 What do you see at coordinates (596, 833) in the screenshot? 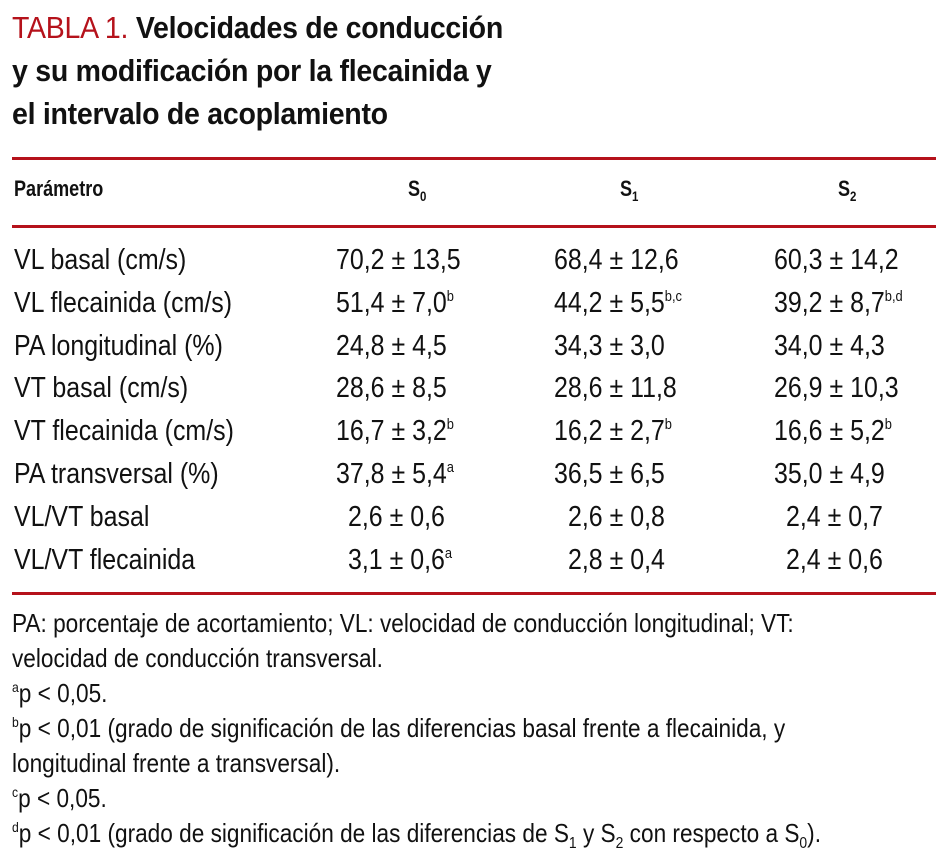
I see `footnote-text: y S` at bounding box center [596, 833].